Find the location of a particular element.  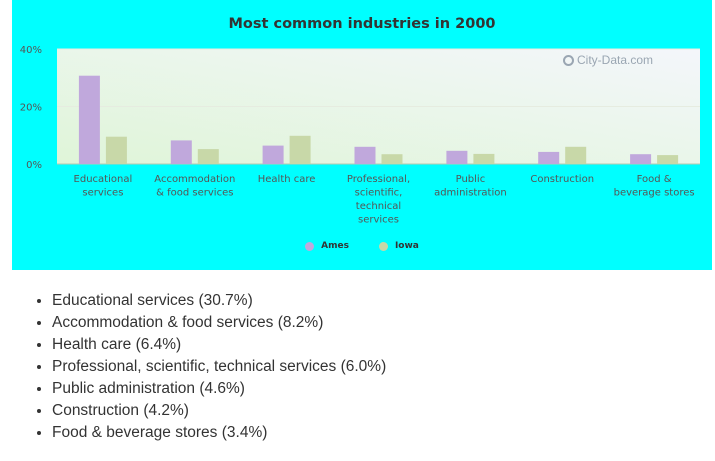

list-item: Public administration (4.6%) is located at coordinates (219, 389).